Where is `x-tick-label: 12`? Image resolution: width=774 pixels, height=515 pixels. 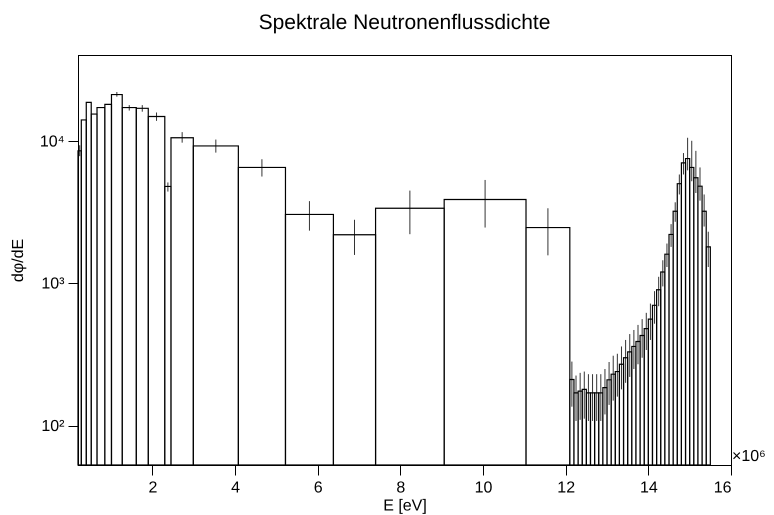
x-tick-label: 12 is located at coordinates (566, 488).